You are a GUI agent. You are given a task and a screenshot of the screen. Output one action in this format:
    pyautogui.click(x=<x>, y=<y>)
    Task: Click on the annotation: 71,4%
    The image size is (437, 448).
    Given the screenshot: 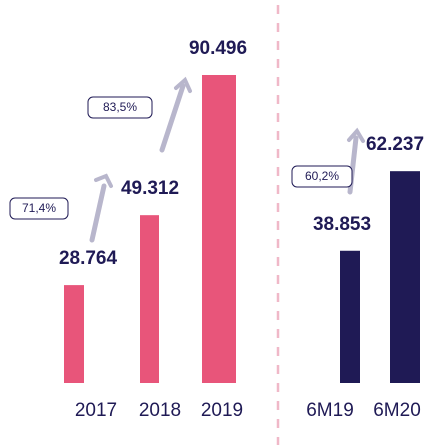 What is the action you would take?
    pyautogui.click(x=39, y=208)
    